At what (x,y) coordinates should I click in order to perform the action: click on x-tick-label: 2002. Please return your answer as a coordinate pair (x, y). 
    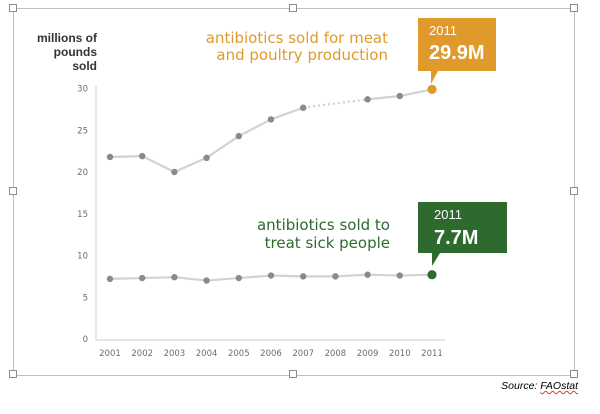
    Looking at the image, I should click on (142, 354).